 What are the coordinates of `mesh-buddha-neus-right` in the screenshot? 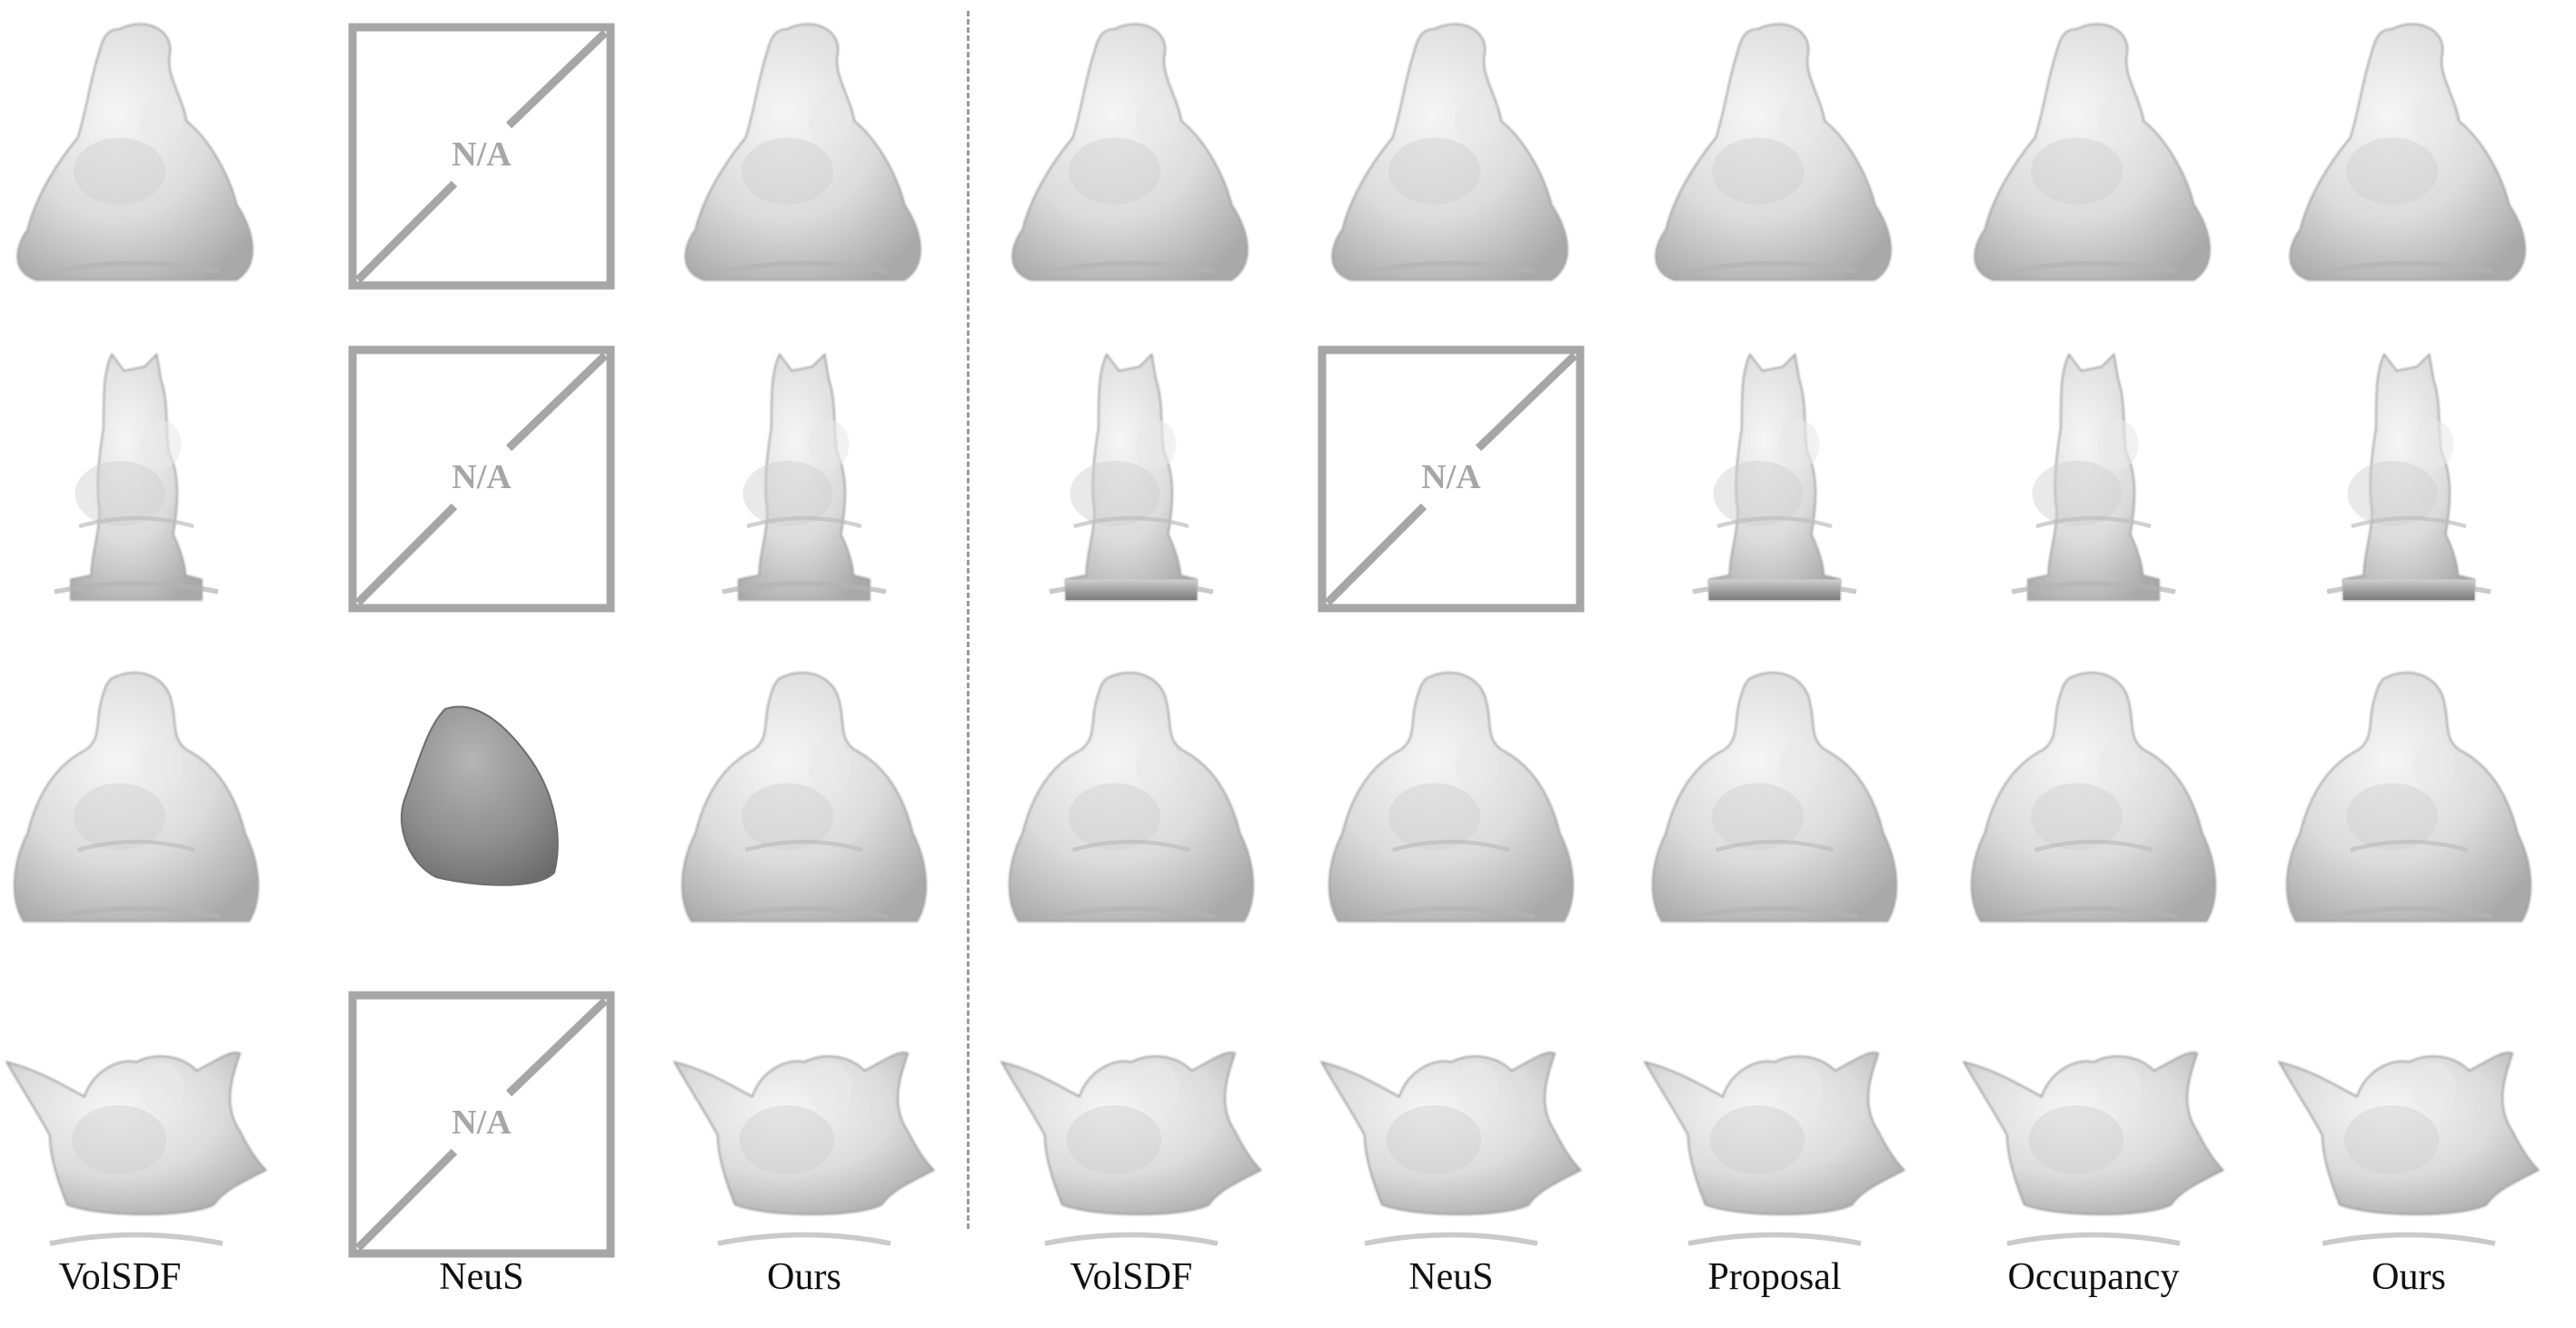 It's located at (1451, 797).